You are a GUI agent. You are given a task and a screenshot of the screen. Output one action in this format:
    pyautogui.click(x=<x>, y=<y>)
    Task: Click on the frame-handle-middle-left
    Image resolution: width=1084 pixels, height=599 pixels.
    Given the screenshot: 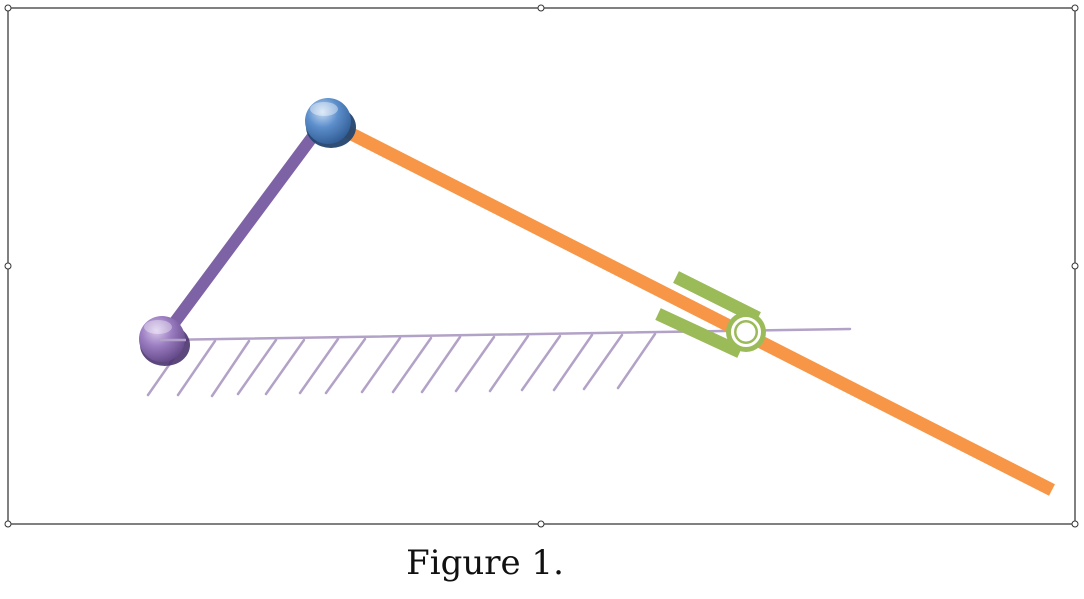 What is the action you would take?
    pyautogui.click(x=8, y=266)
    